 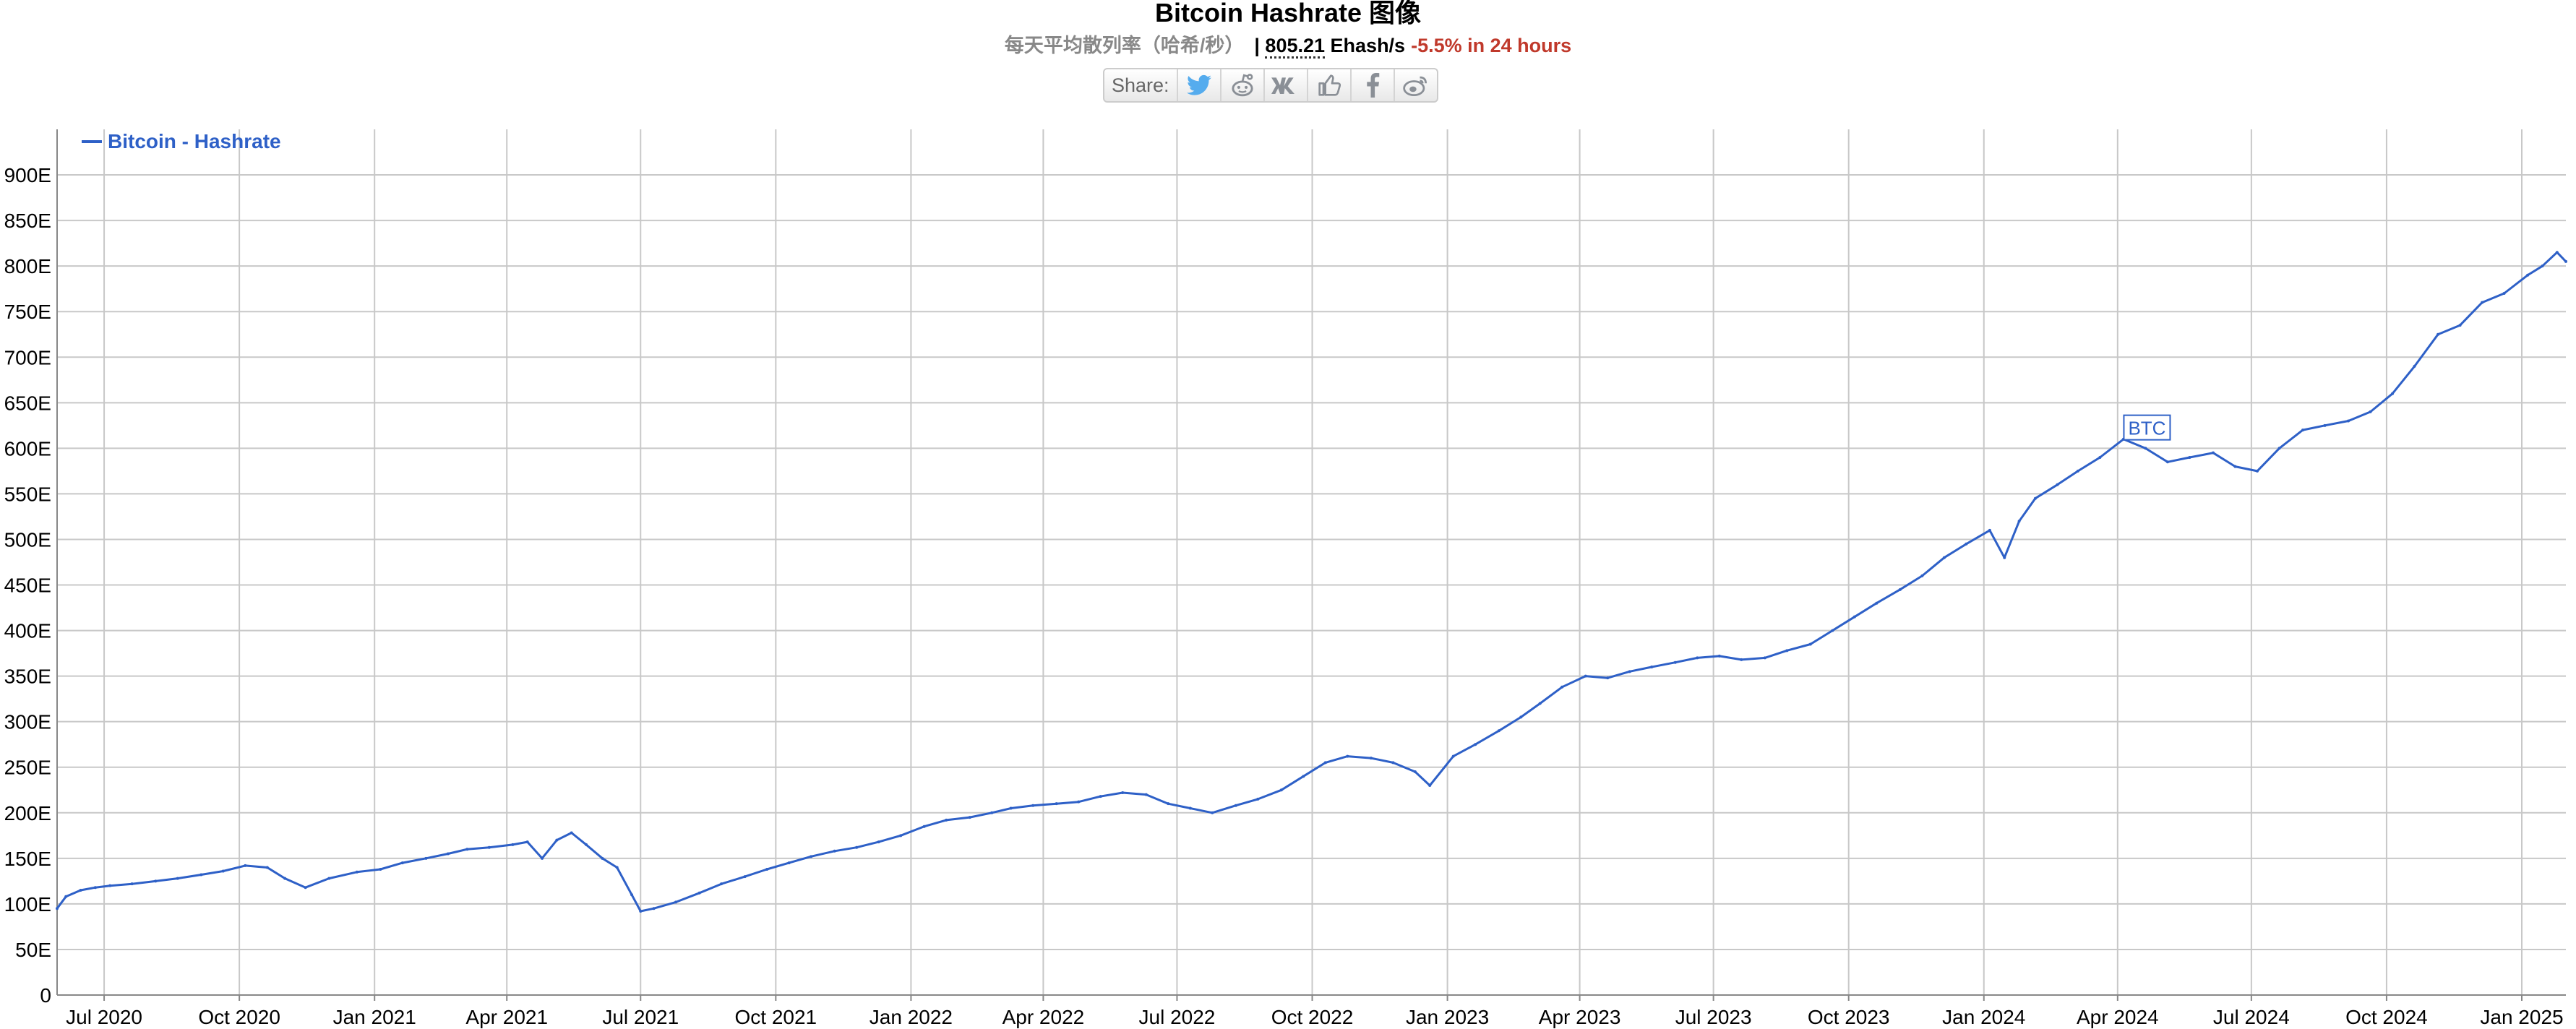 I want to click on y-tick-label: 50E, so click(x=33, y=950).